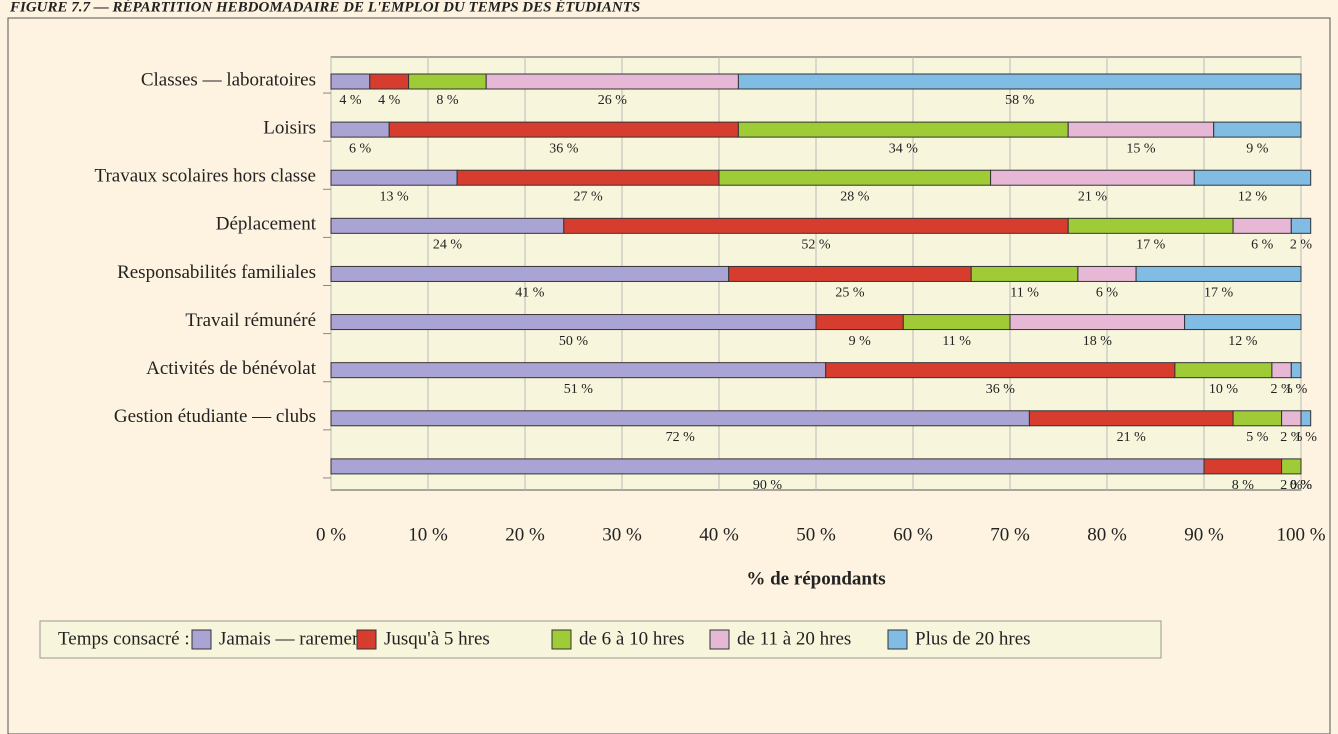 This screenshot has height=734, width=1338. What do you see at coordinates (622, 534) in the screenshot?
I see `x-tick-label: 30 %` at bounding box center [622, 534].